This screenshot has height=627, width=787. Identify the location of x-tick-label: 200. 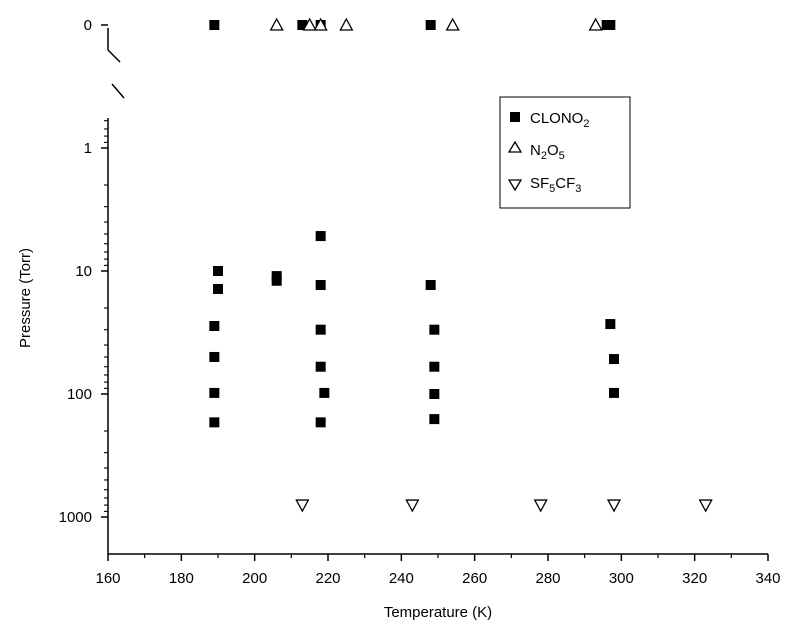
(254, 578).